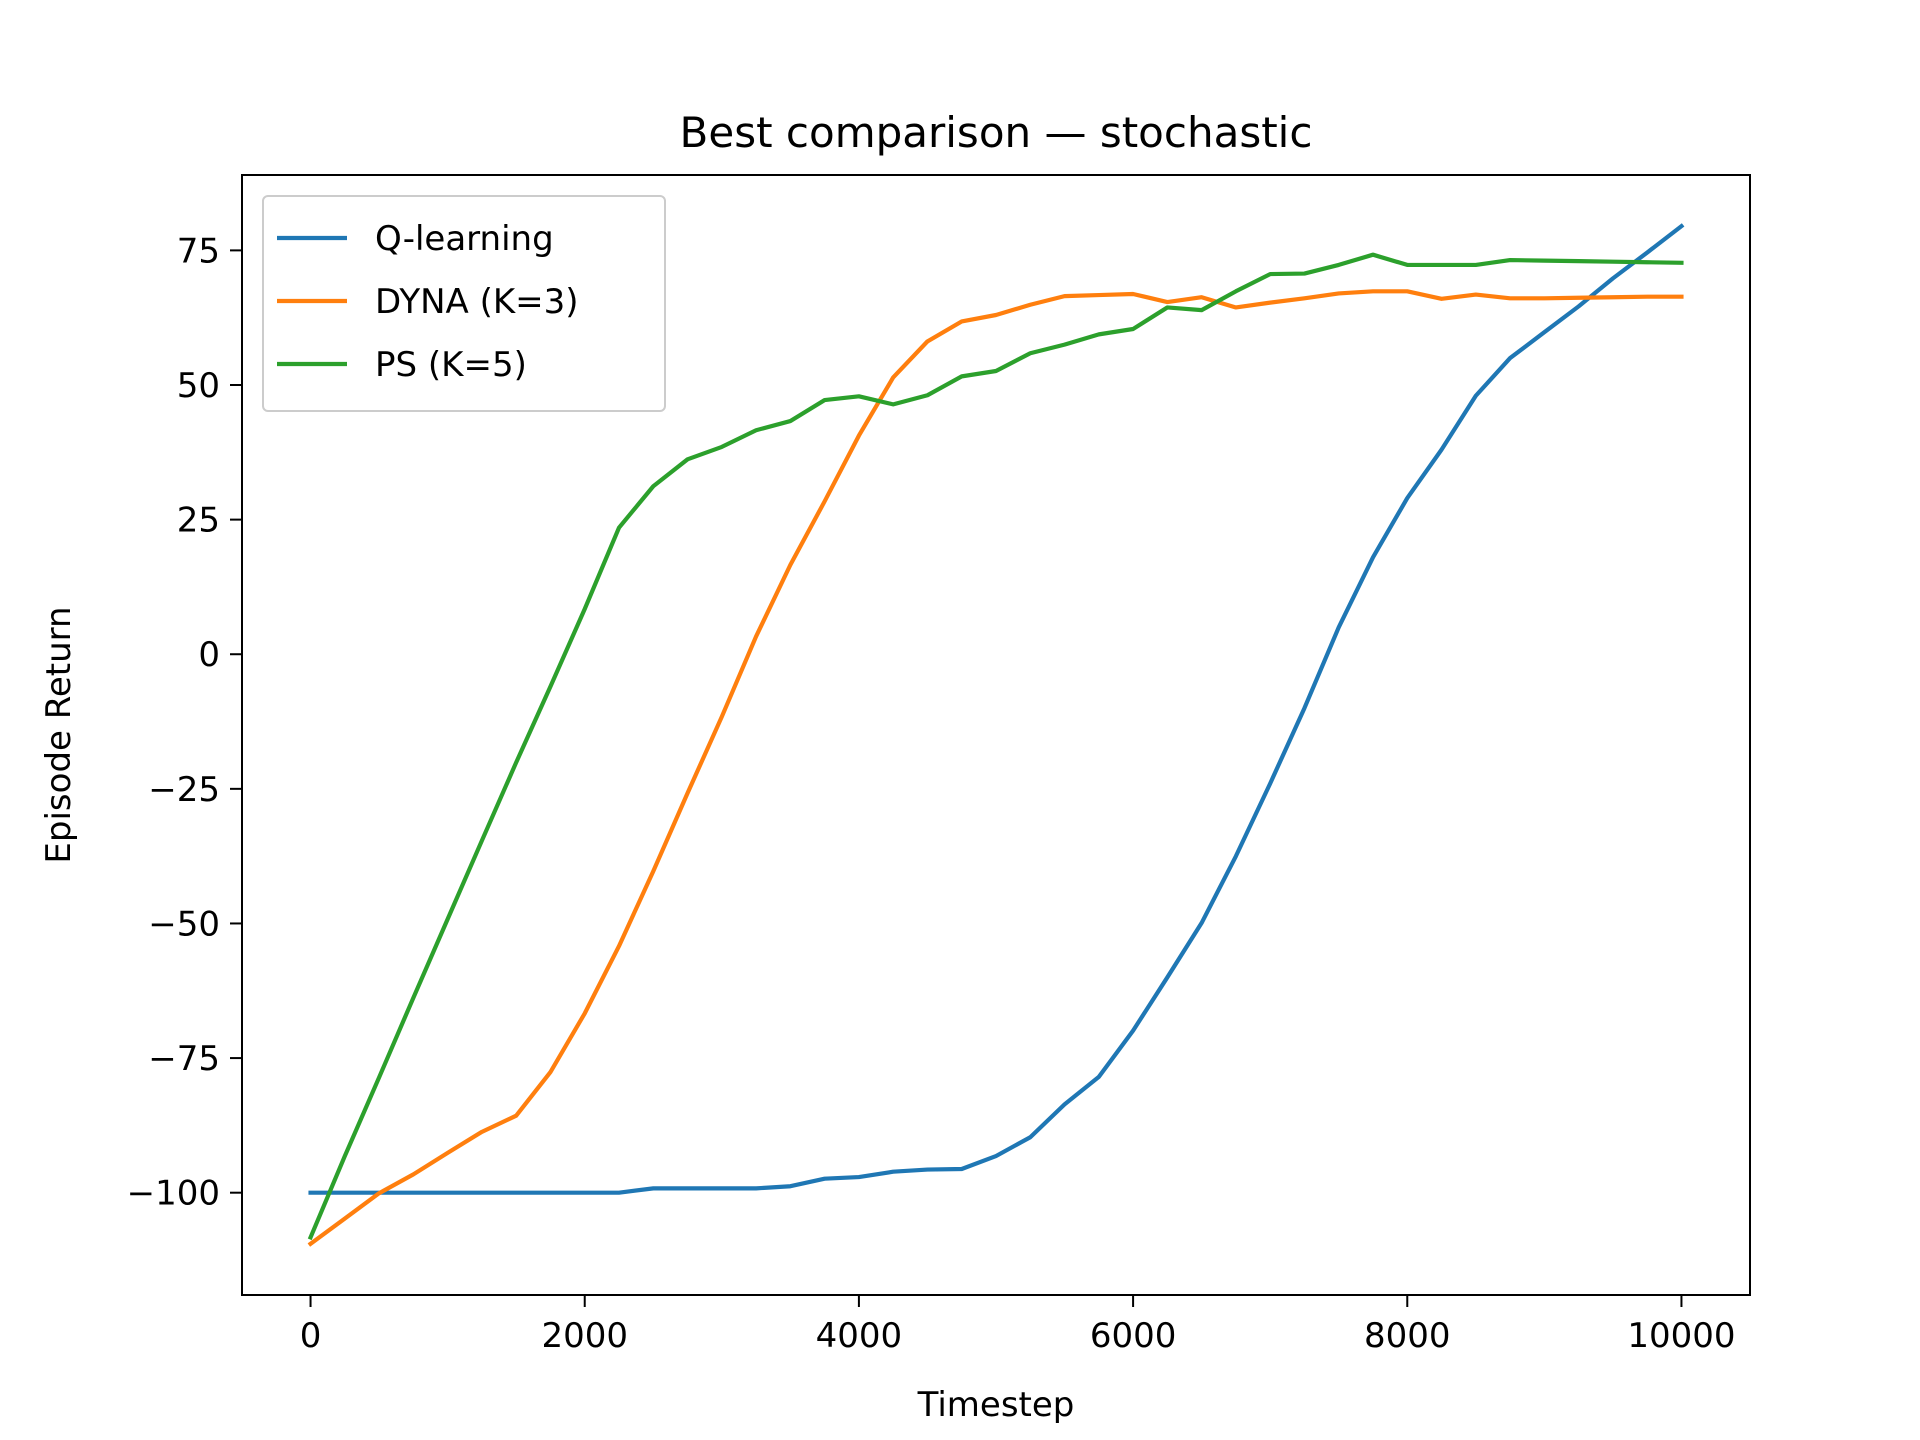  I want to click on x-tick-label: 0, so click(311, 1336).